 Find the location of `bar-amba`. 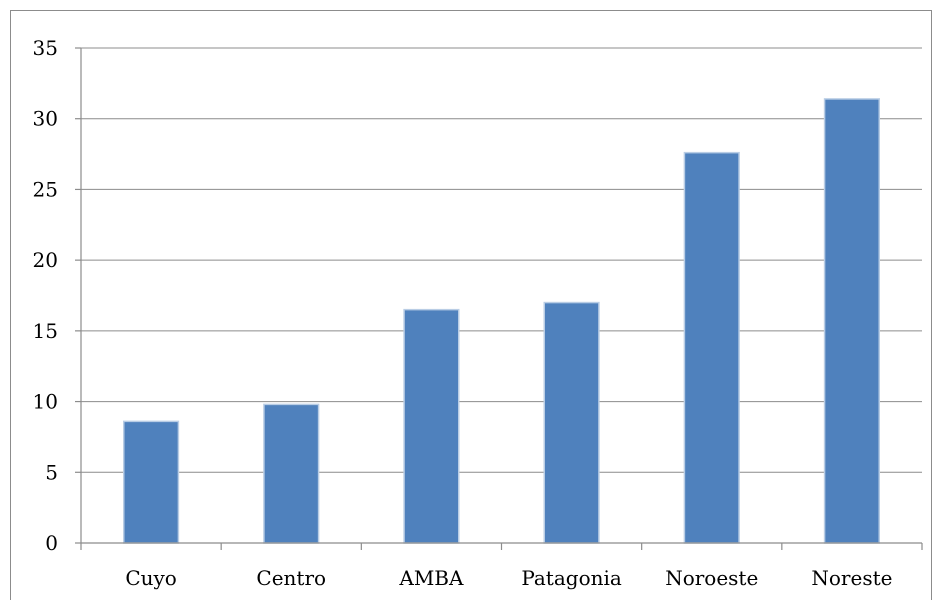

bar-amba is located at coordinates (431, 426).